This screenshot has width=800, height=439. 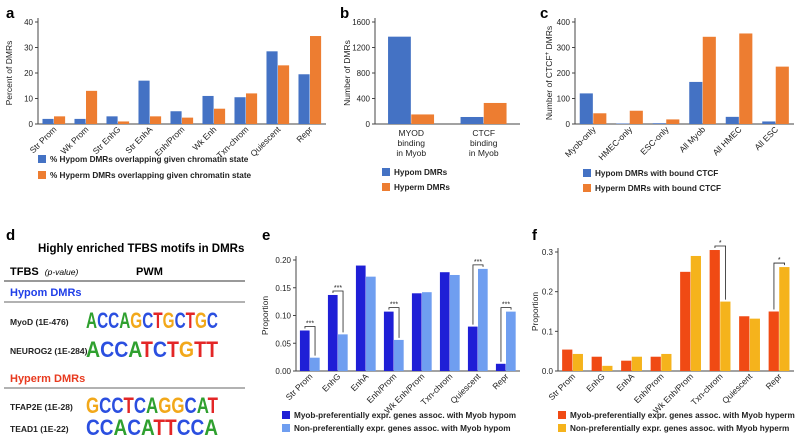 I want to click on bar-orange-str-enhg, so click(x=124, y=122).